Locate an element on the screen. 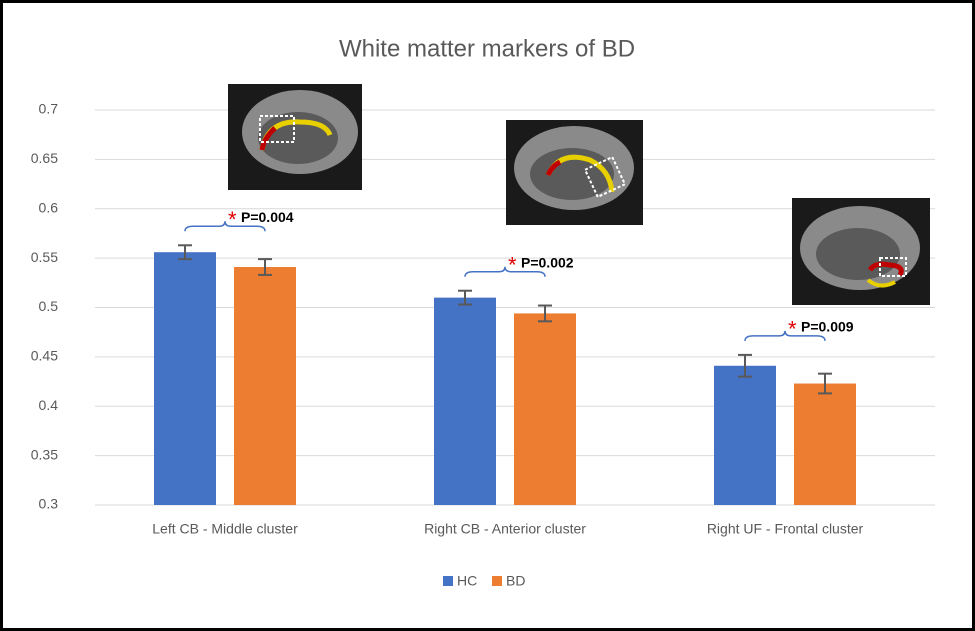  x-tick-label: Right CB - Anterior cluster is located at coordinates (505, 529).